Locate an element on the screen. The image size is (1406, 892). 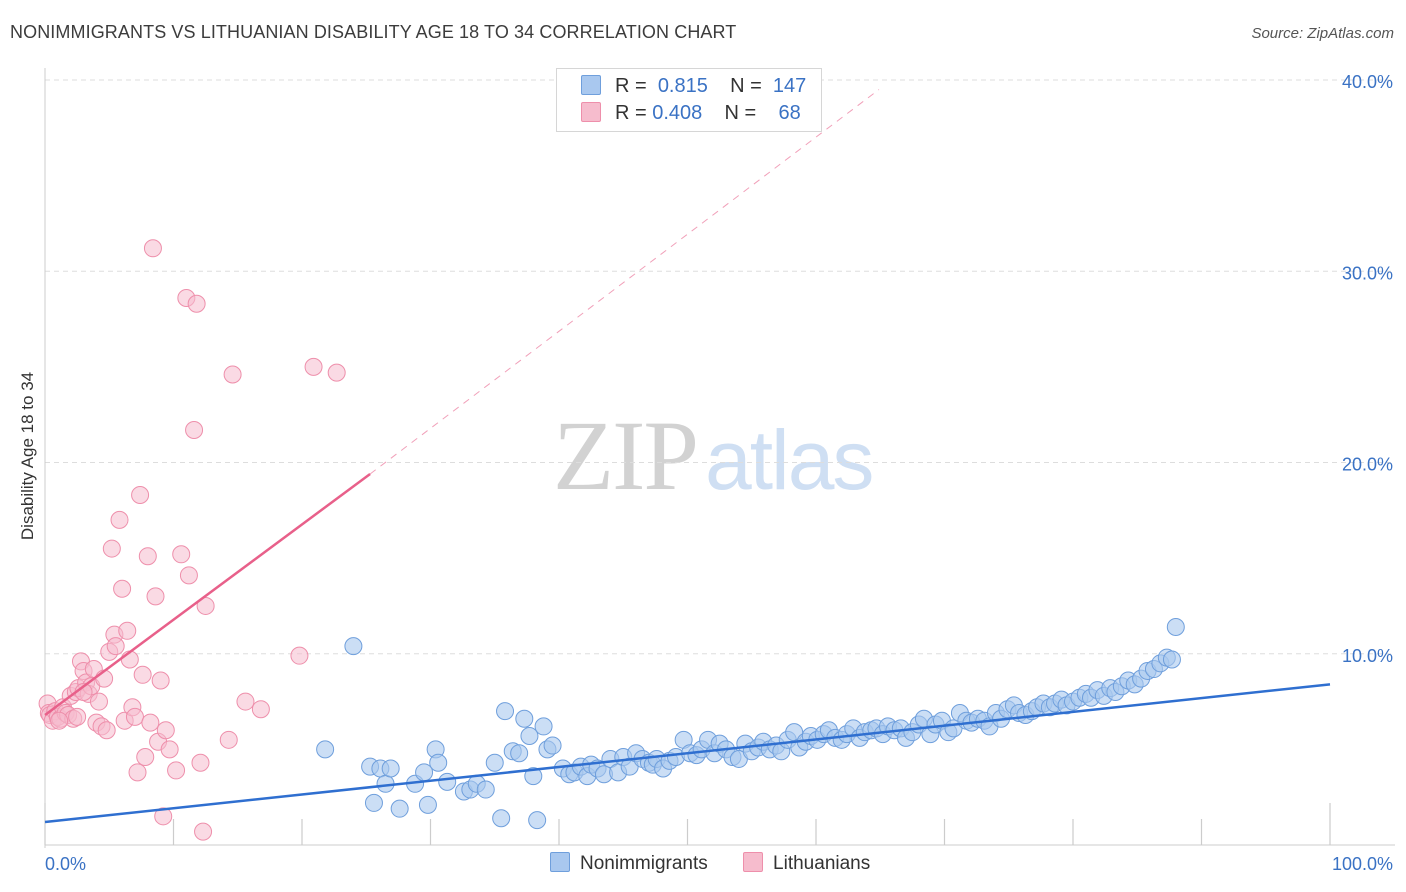
y-tick-label: 10.0% is located at coordinates (1367, 656).